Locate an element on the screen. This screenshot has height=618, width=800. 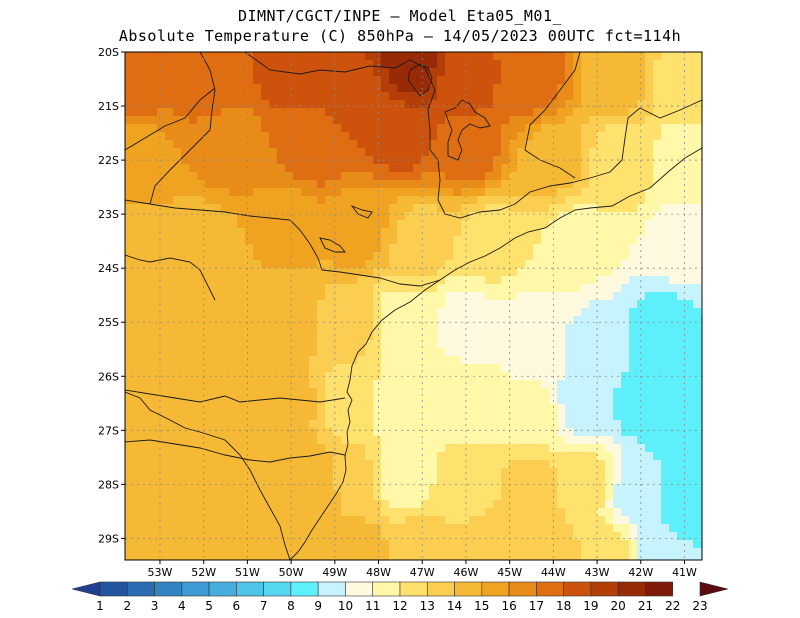
legend-color-box is located at coordinates (440, 589).